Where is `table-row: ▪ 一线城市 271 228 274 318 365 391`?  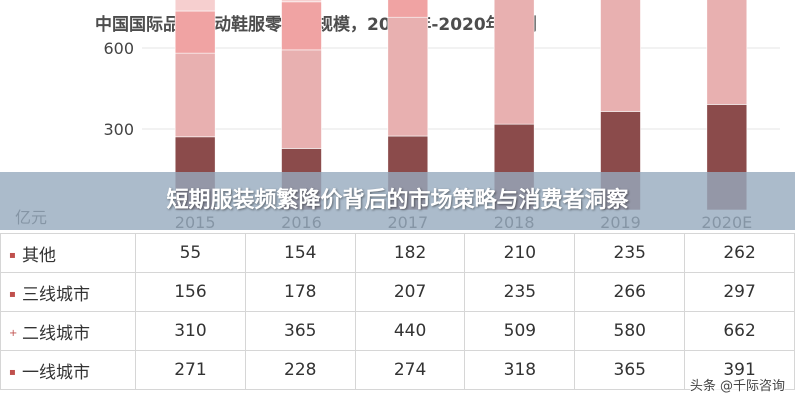
table-row: ▪ 一线城市 271 228 274 318 365 391 is located at coordinates (397, 370).